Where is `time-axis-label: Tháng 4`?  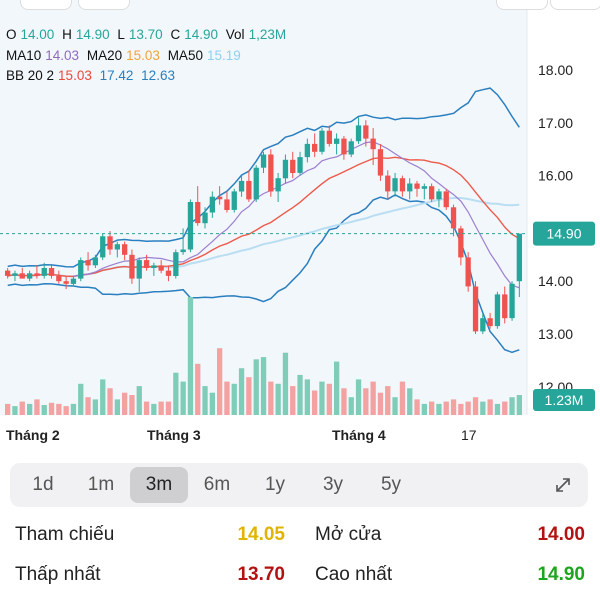
time-axis-label: Tháng 4 is located at coordinates (359, 435).